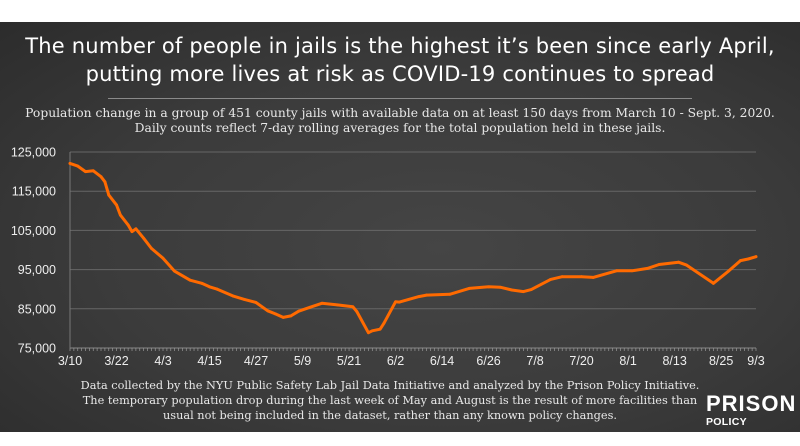 This screenshot has width=800, height=446. I want to click on x-tick-label: 6/2, so click(395, 361).